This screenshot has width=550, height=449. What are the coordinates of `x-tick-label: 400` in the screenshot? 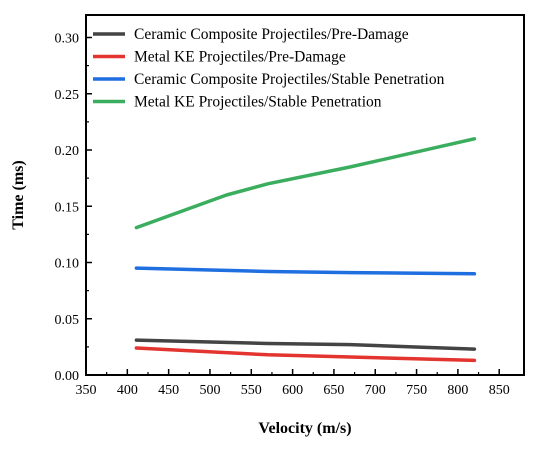 It's located at (127, 390).